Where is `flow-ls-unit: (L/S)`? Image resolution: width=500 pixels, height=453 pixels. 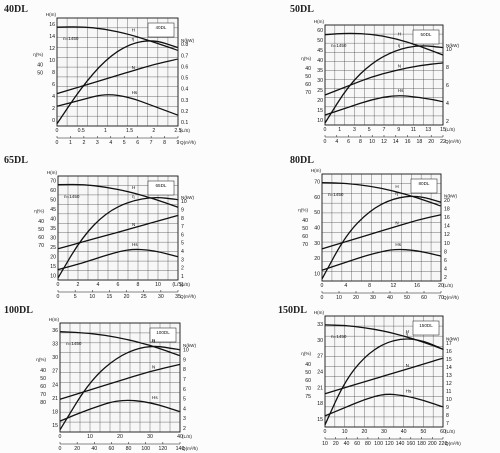
flow-ls-unit: (L/S) is located at coordinates (448, 285).